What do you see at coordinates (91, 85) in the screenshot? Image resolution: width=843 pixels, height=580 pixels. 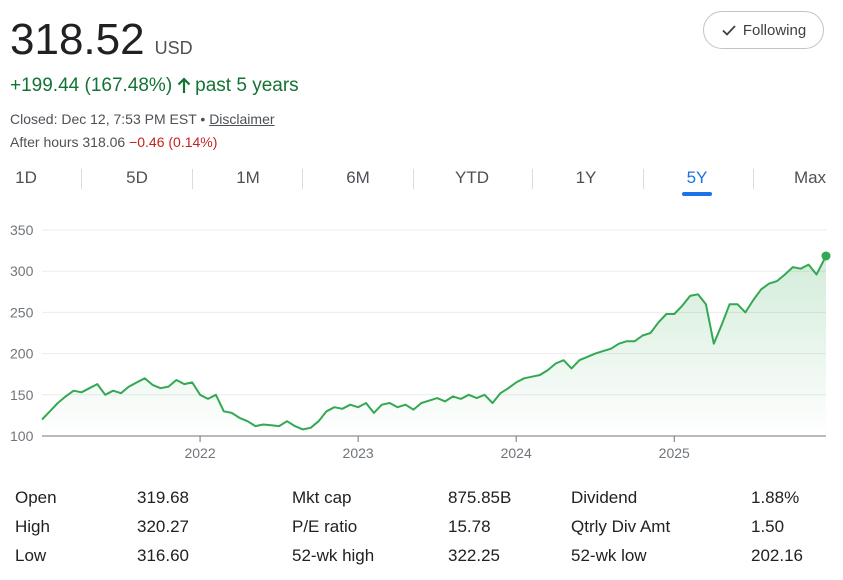 I see `change-value: +199.44 (167.48%)` at bounding box center [91, 85].